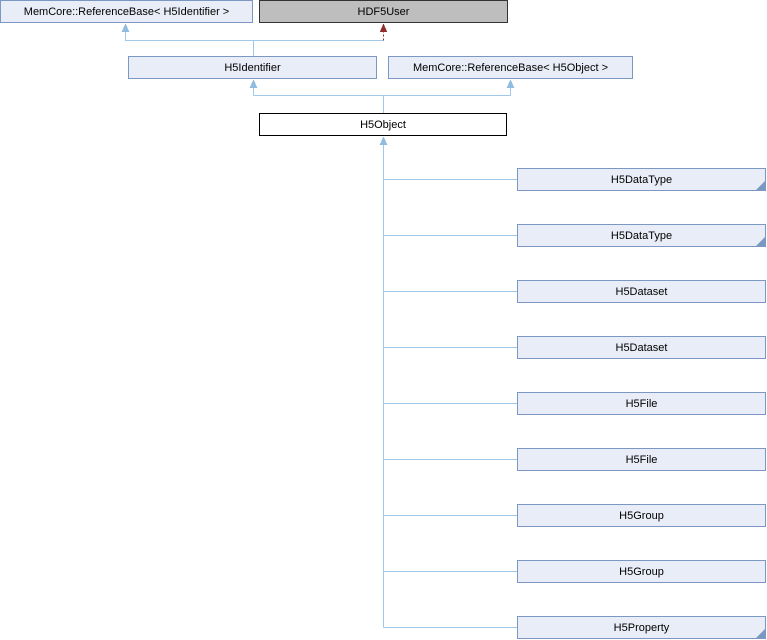 The height and width of the screenshot is (640, 767). I want to click on class-node-h5dataset-2: H5Dataset, so click(641, 347).